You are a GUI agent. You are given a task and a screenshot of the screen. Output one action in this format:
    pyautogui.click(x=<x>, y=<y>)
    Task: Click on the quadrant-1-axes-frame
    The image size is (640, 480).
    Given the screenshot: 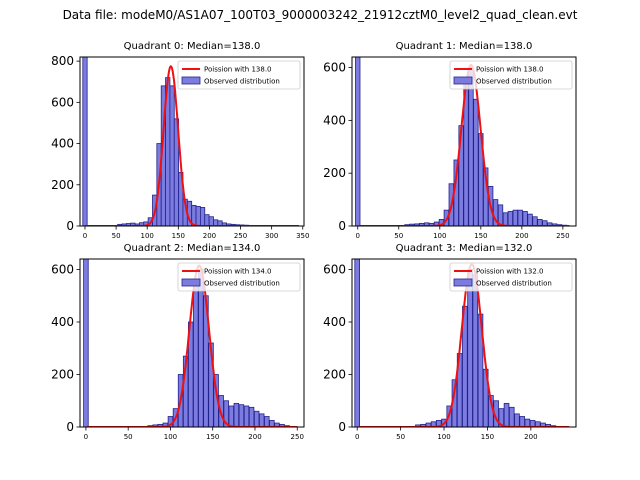 What is the action you would take?
    pyautogui.click(x=464, y=141)
    